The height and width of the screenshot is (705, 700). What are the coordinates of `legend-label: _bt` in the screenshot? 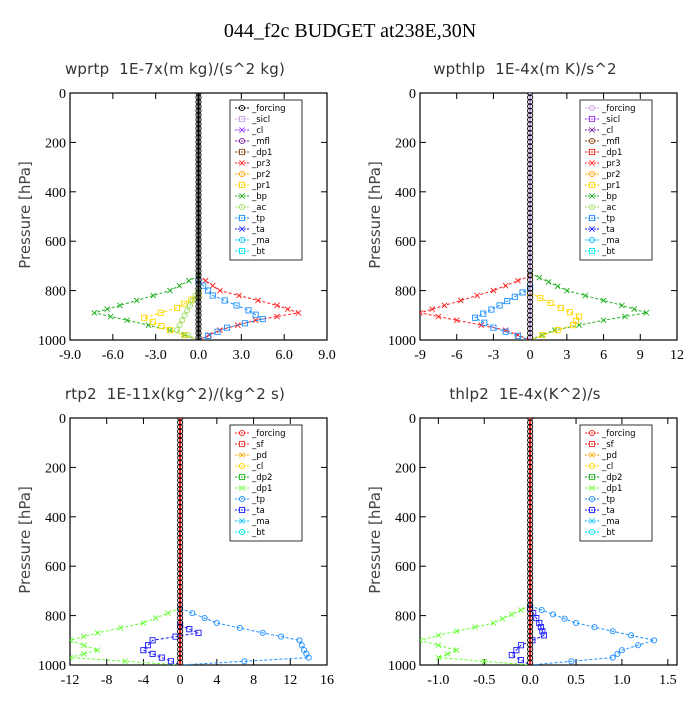 It's located at (608, 252).